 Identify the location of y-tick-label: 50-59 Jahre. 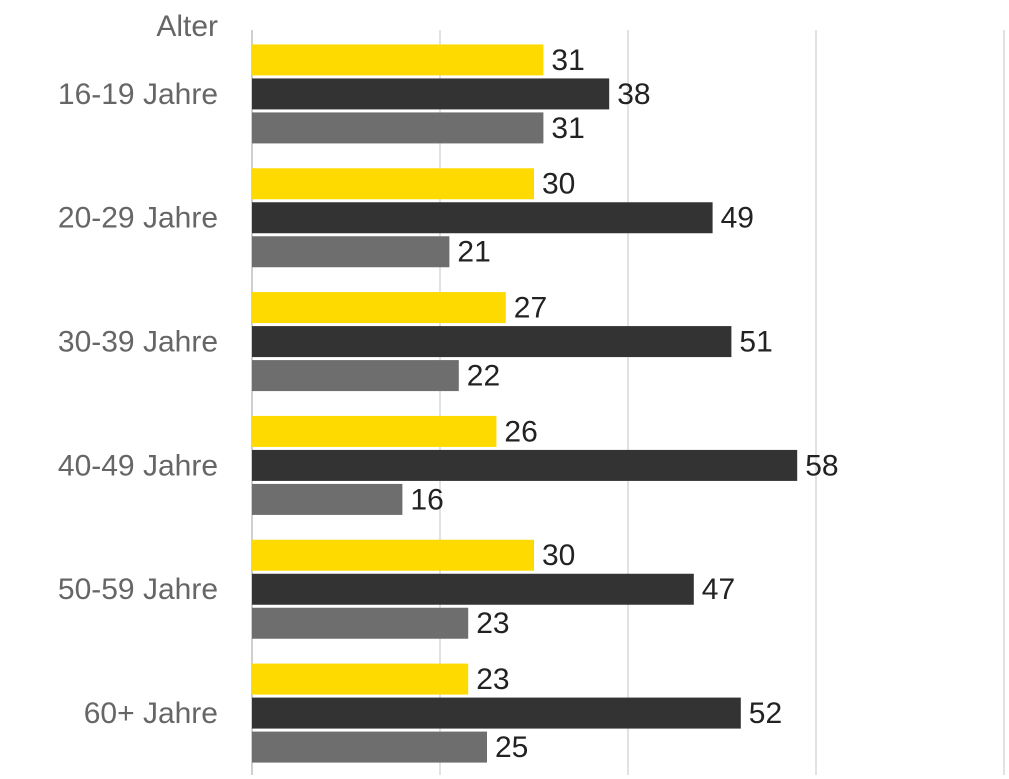
(138, 589).